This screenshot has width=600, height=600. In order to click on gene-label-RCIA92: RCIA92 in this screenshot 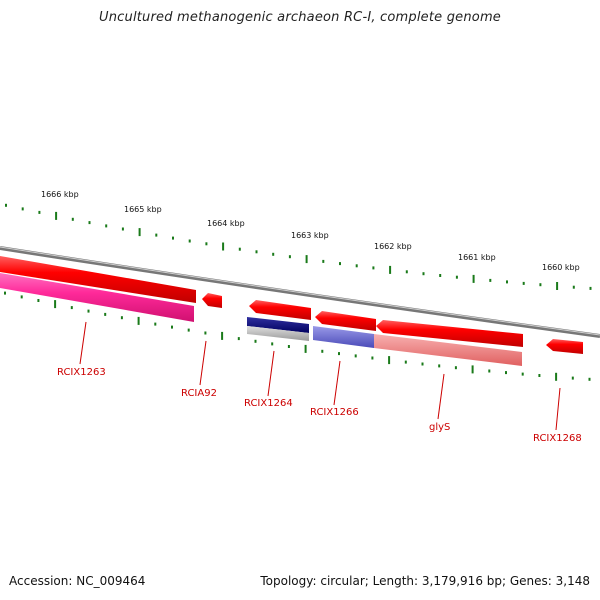, I will do `click(199, 393)`.